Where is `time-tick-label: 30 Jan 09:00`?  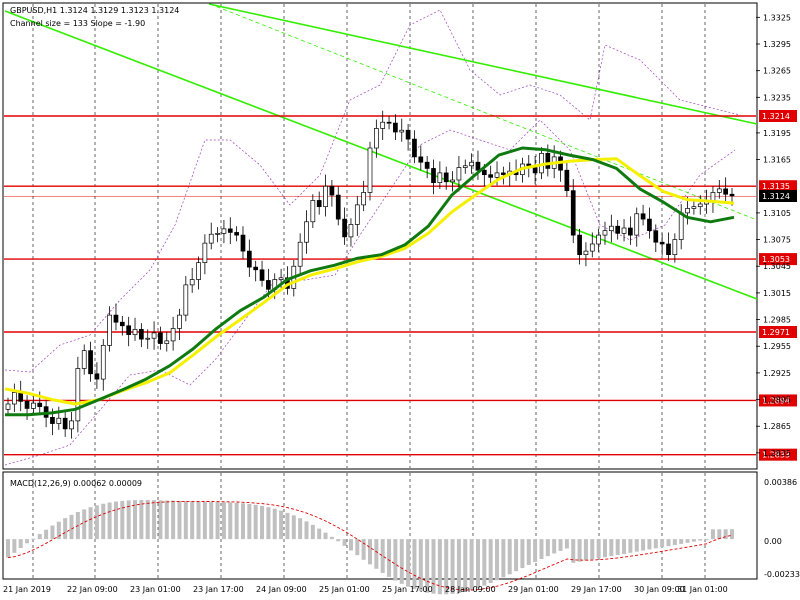
time-tick-label: 30 Jan 09:00 is located at coordinates (659, 589).